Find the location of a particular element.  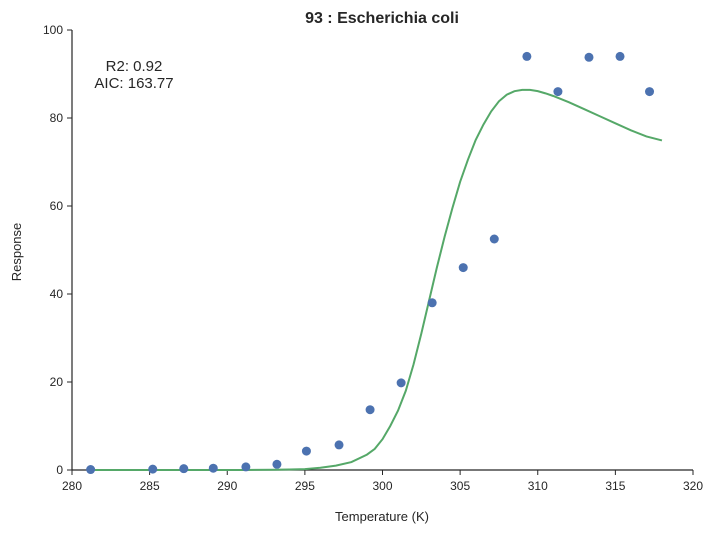

y-tick-label: 100 is located at coordinates (53, 30).